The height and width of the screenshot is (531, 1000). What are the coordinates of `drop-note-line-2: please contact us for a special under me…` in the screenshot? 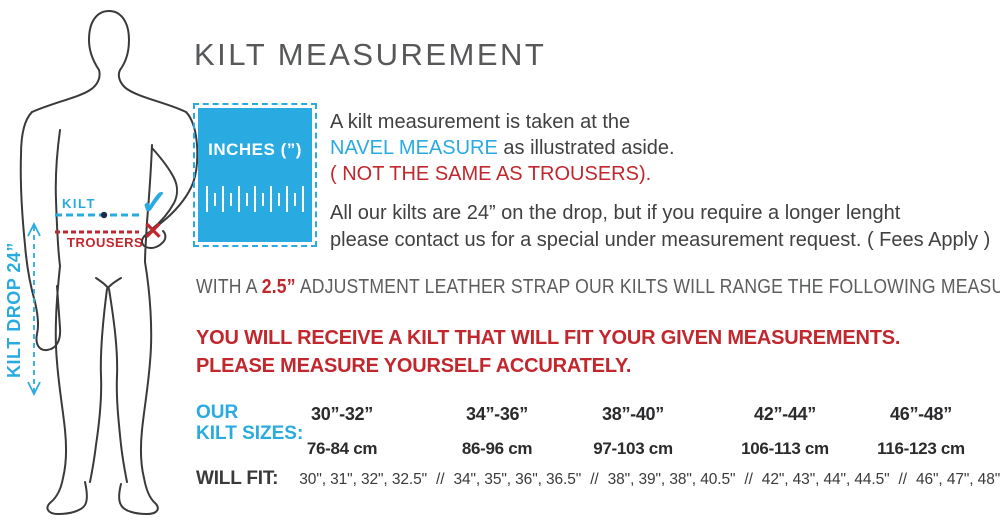 It's located at (660, 240).